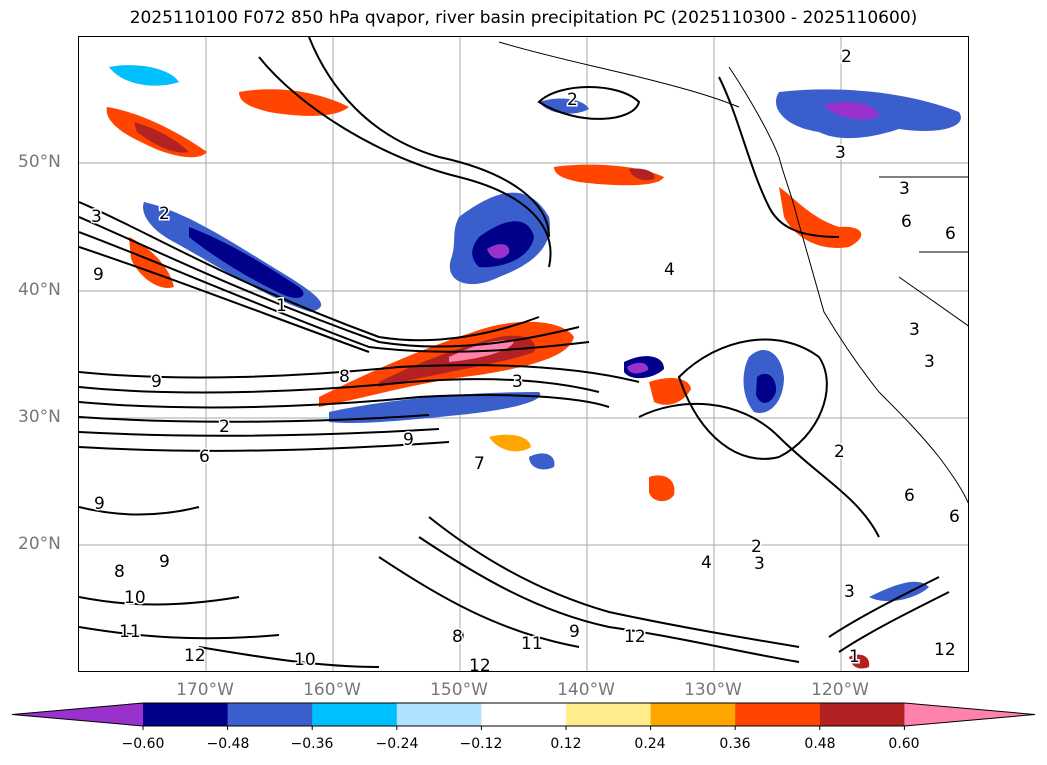  What do you see at coordinates (459, 690) in the screenshot?
I see `lon-label-150w: 150°W` at bounding box center [459, 690].